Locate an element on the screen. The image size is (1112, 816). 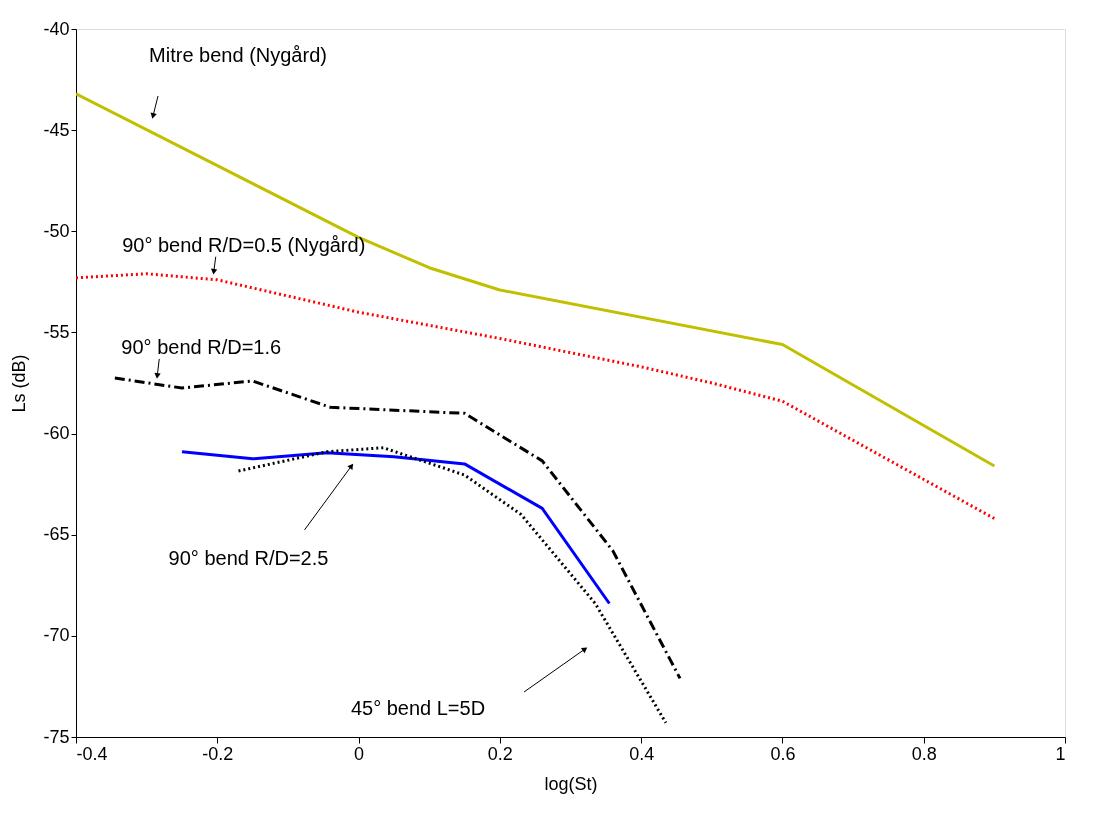
annotation: 90° bend R/D=2.5 is located at coordinates (248, 557).